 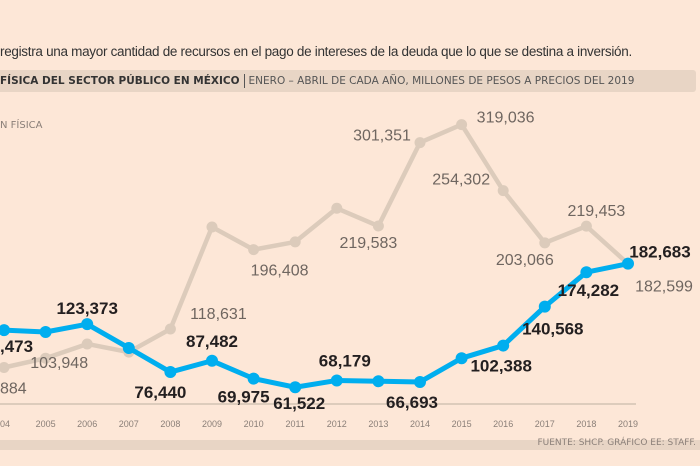 What do you see at coordinates (254, 424) in the screenshot?
I see `x-tick-label: 2010` at bounding box center [254, 424].